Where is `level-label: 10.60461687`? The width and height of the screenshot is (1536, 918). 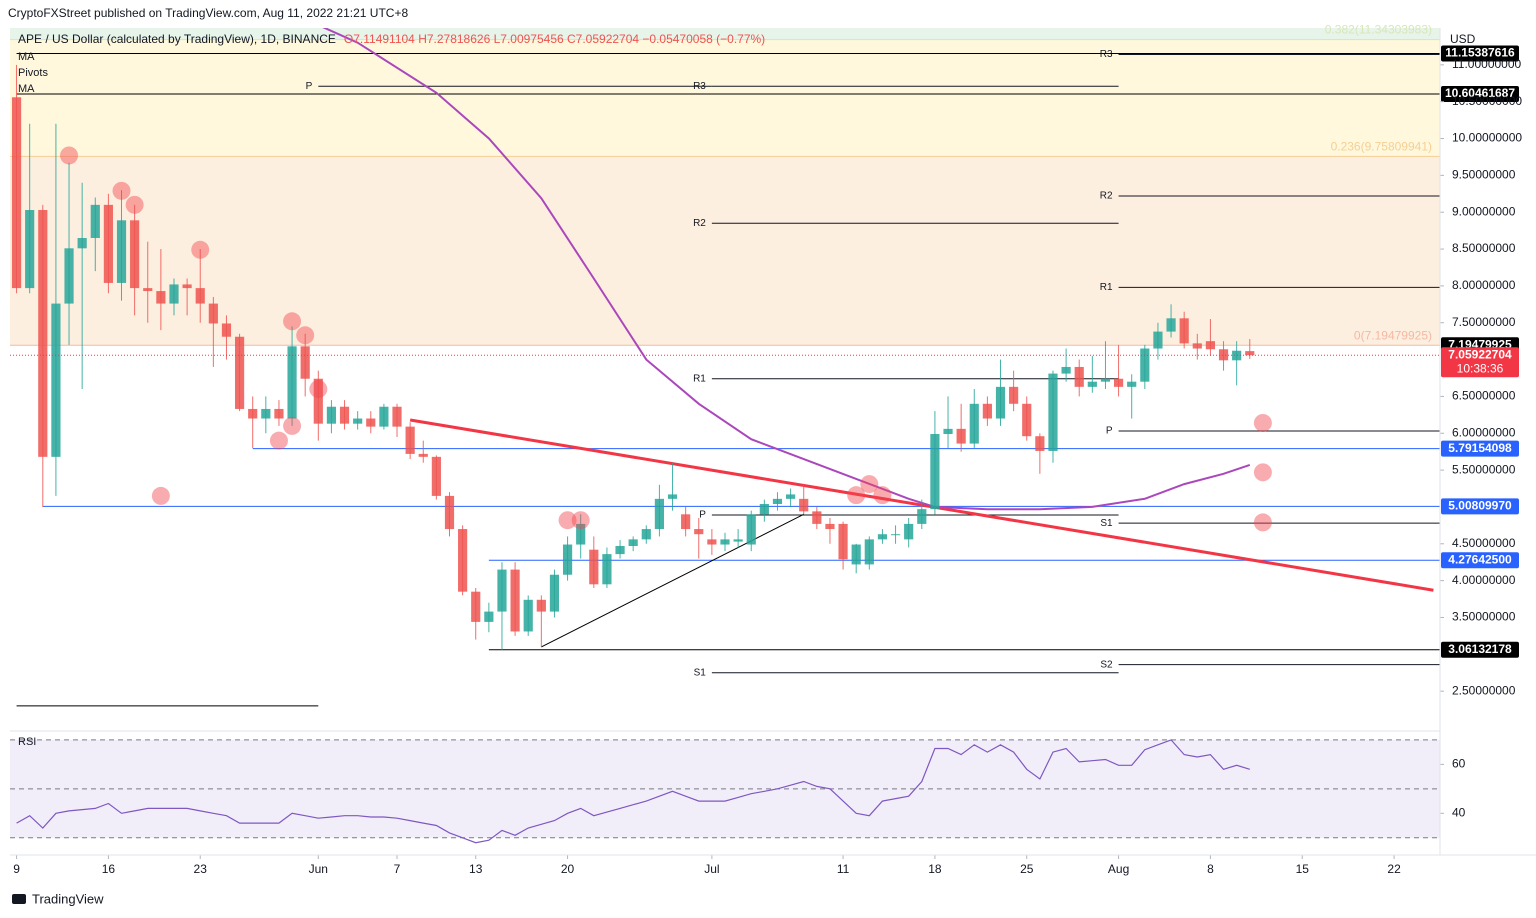 level-label: 10.60461687 is located at coordinates (1480, 93).